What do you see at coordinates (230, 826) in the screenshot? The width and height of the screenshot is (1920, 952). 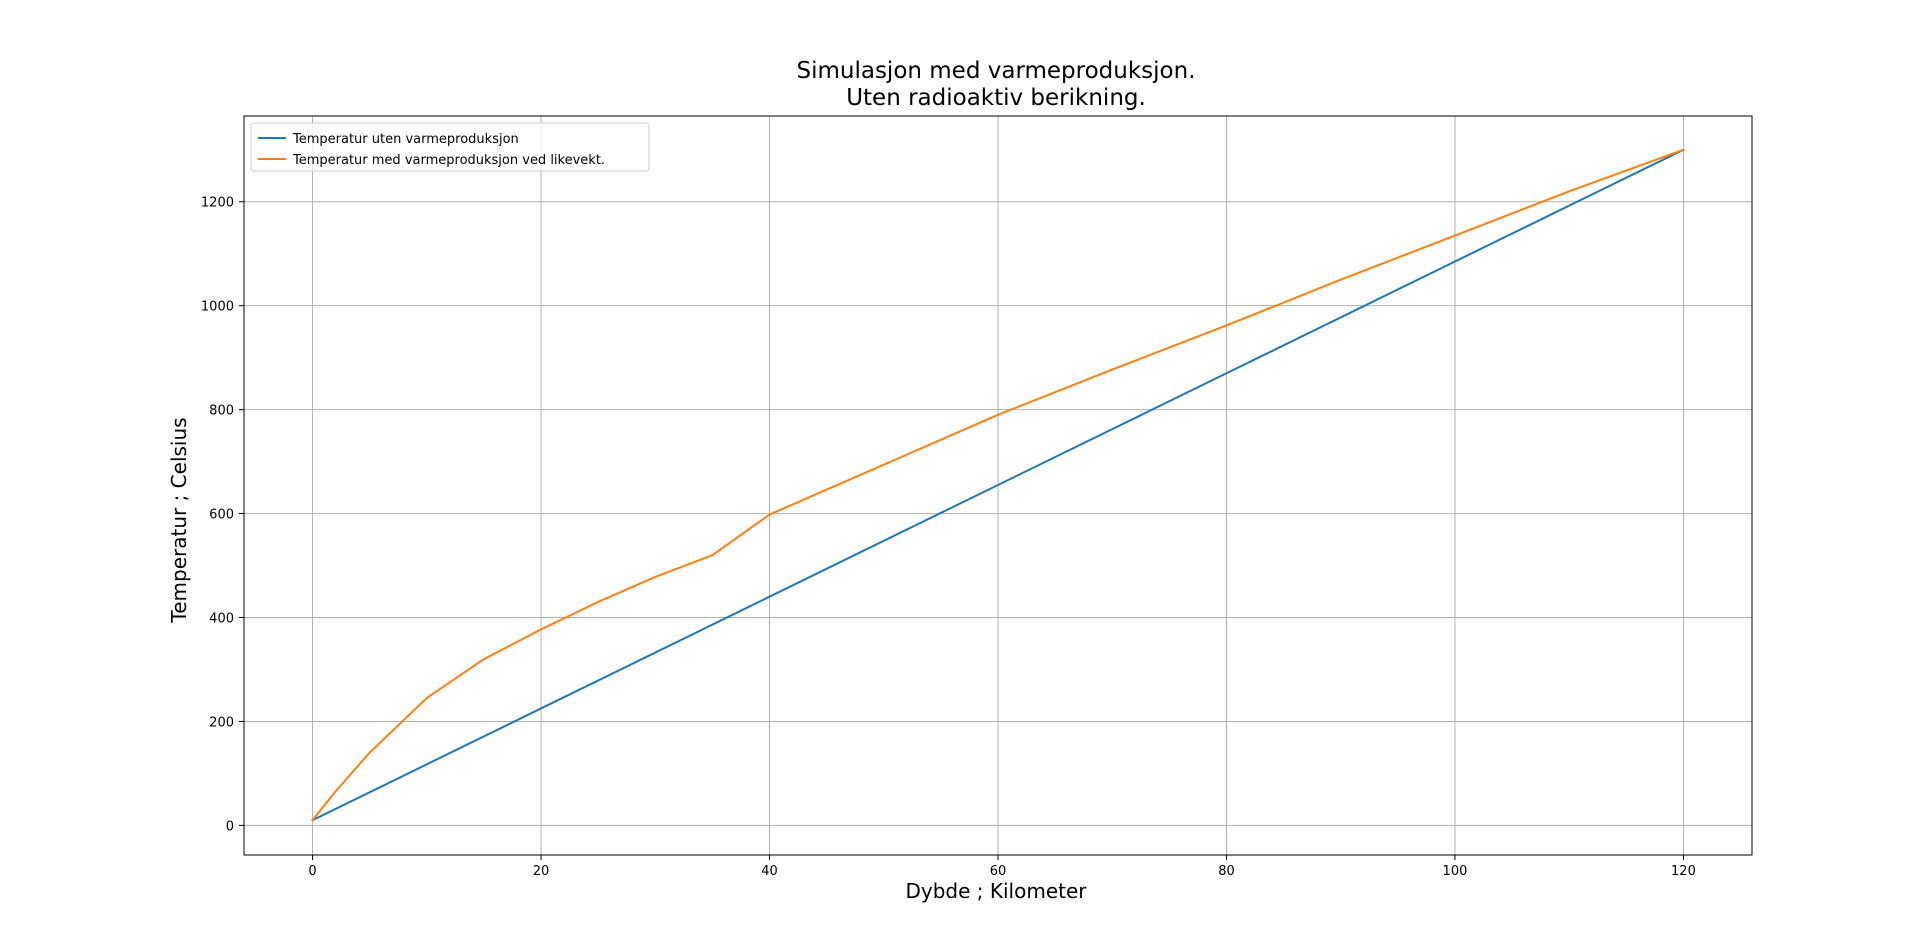 I see `y-tick-label: 0` at bounding box center [230, 826].